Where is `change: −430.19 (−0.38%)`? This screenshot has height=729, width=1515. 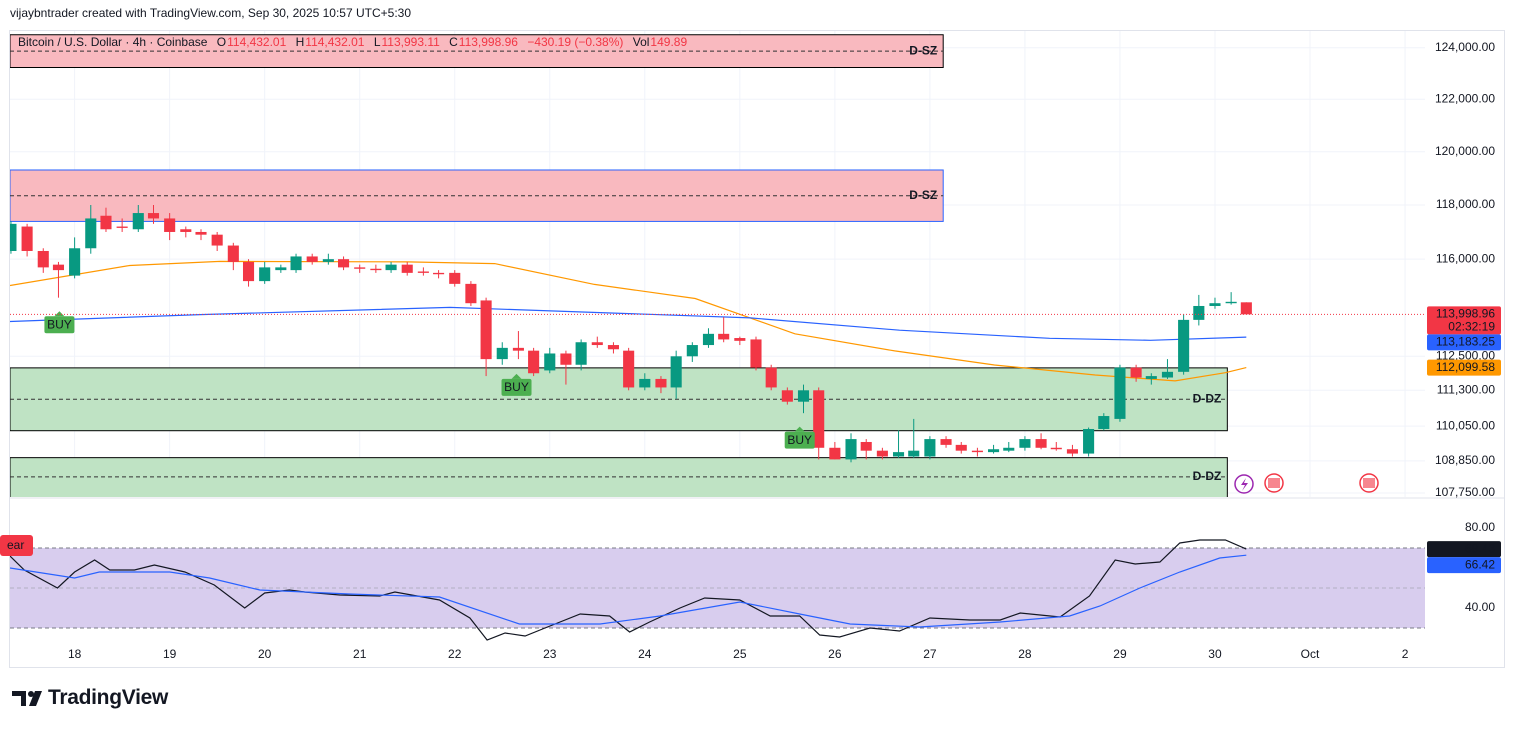 change: −430.19 (−0.38%) is located at coordinates (575, 42).